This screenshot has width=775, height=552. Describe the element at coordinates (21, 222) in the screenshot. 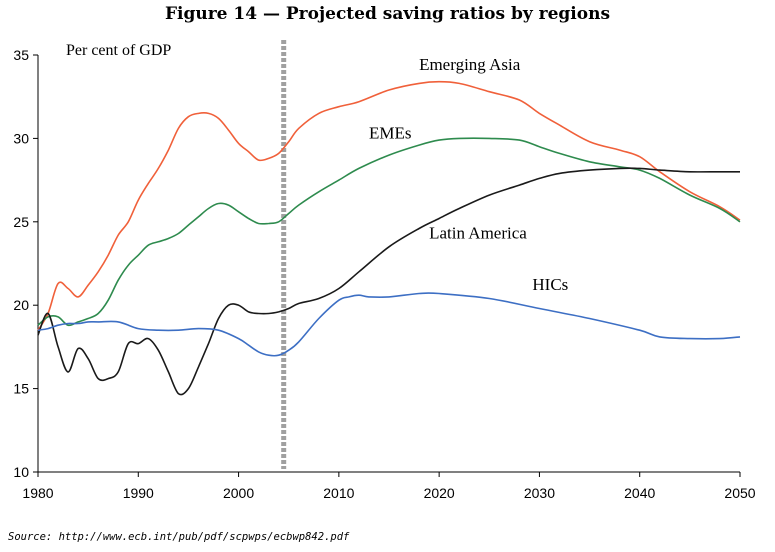

I see `y-tick-label: 25` at that location.